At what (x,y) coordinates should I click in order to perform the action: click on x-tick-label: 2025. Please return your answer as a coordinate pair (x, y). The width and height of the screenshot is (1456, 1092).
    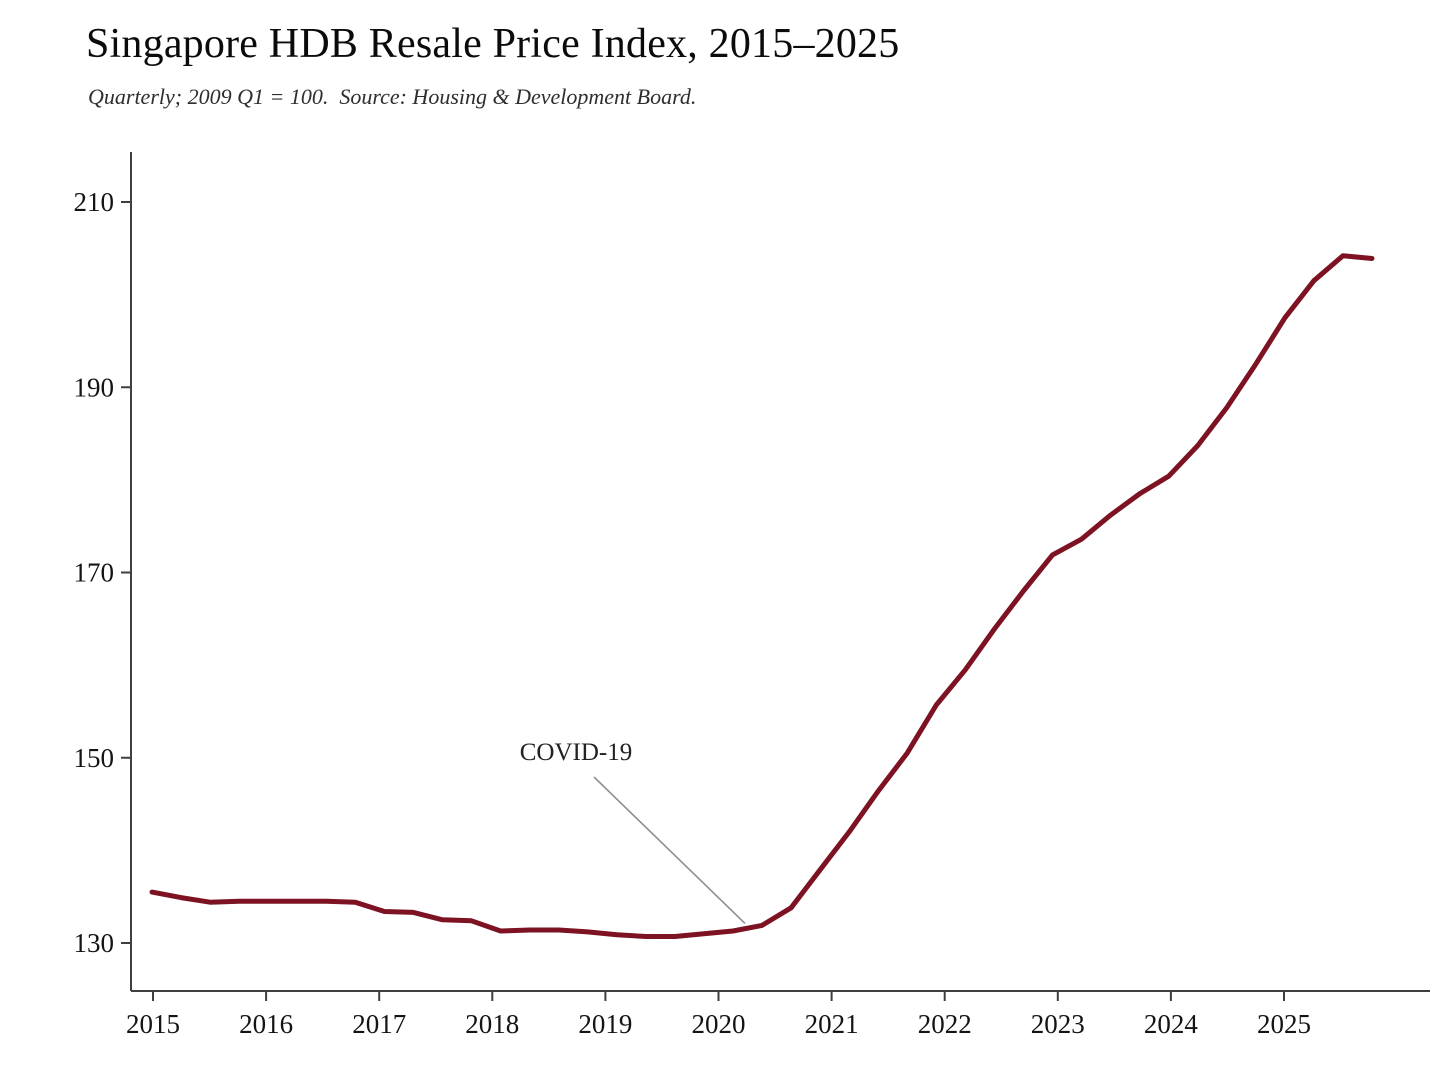
    Looking at the image, I should click on (1284, 1024).